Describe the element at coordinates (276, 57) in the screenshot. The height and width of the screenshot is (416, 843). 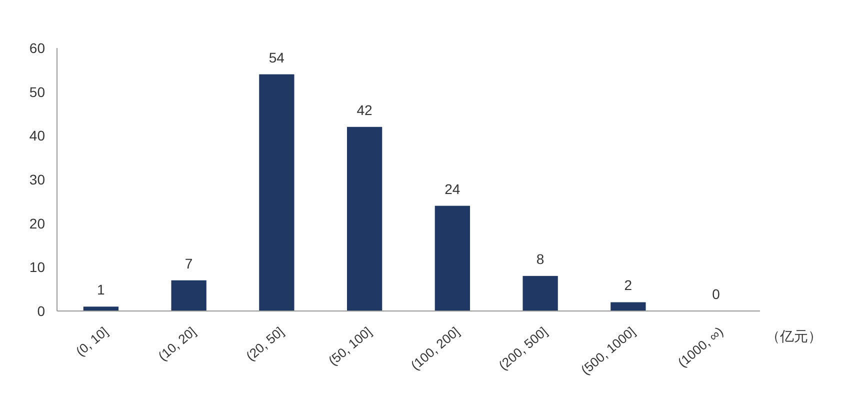
I see `data-label: 54` at that location.